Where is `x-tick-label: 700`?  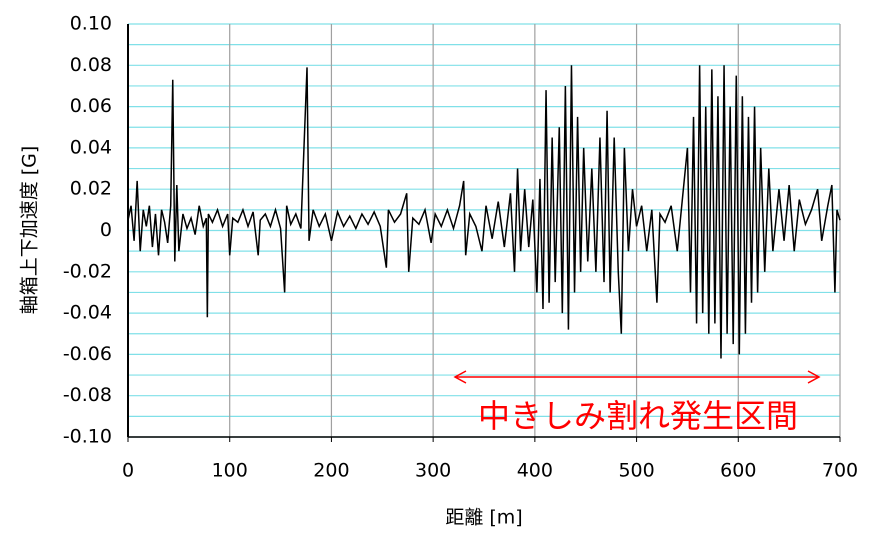
x-tick-label: 700 is located at coordinates (840, 471).